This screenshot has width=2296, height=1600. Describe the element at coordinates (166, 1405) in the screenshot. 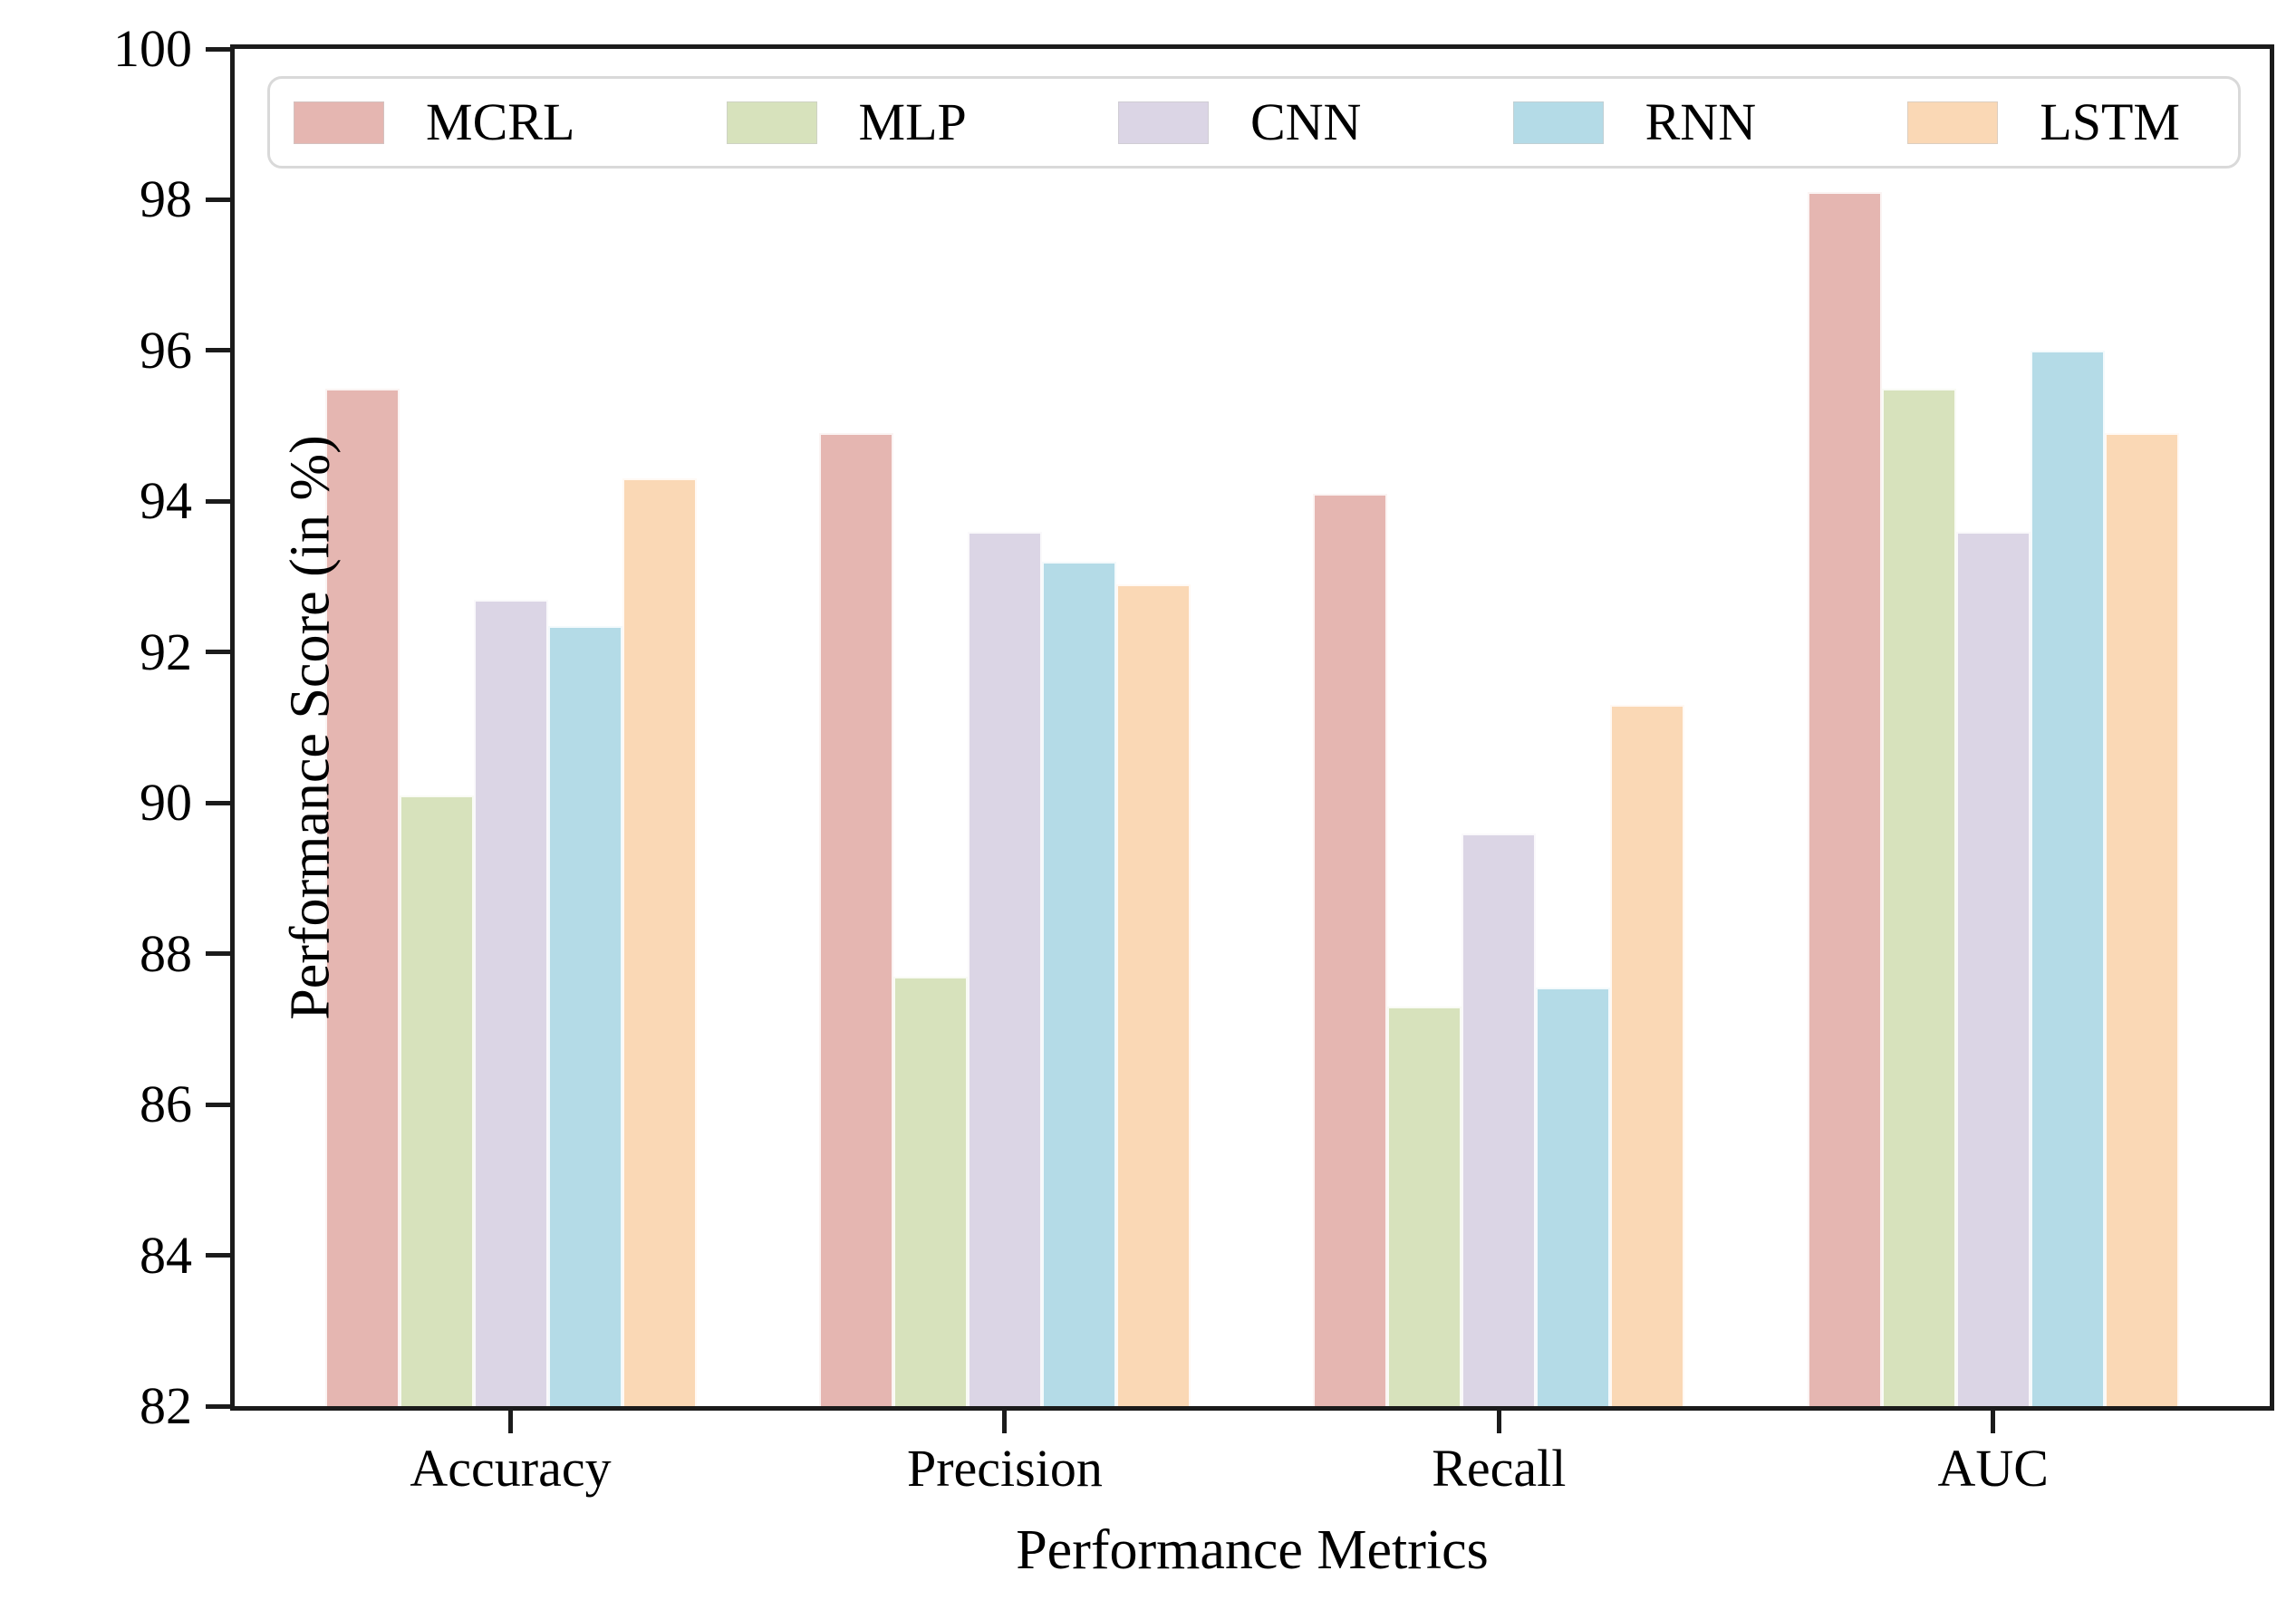

I see `y-tick-label-82: 82` at that location.